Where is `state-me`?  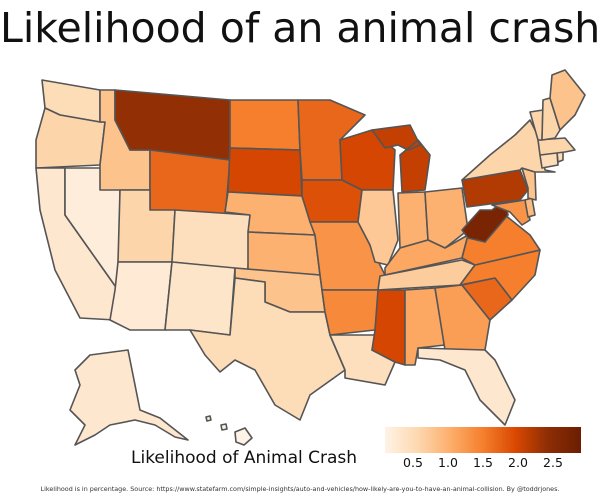
state-me is located at coordinates (567, 100).